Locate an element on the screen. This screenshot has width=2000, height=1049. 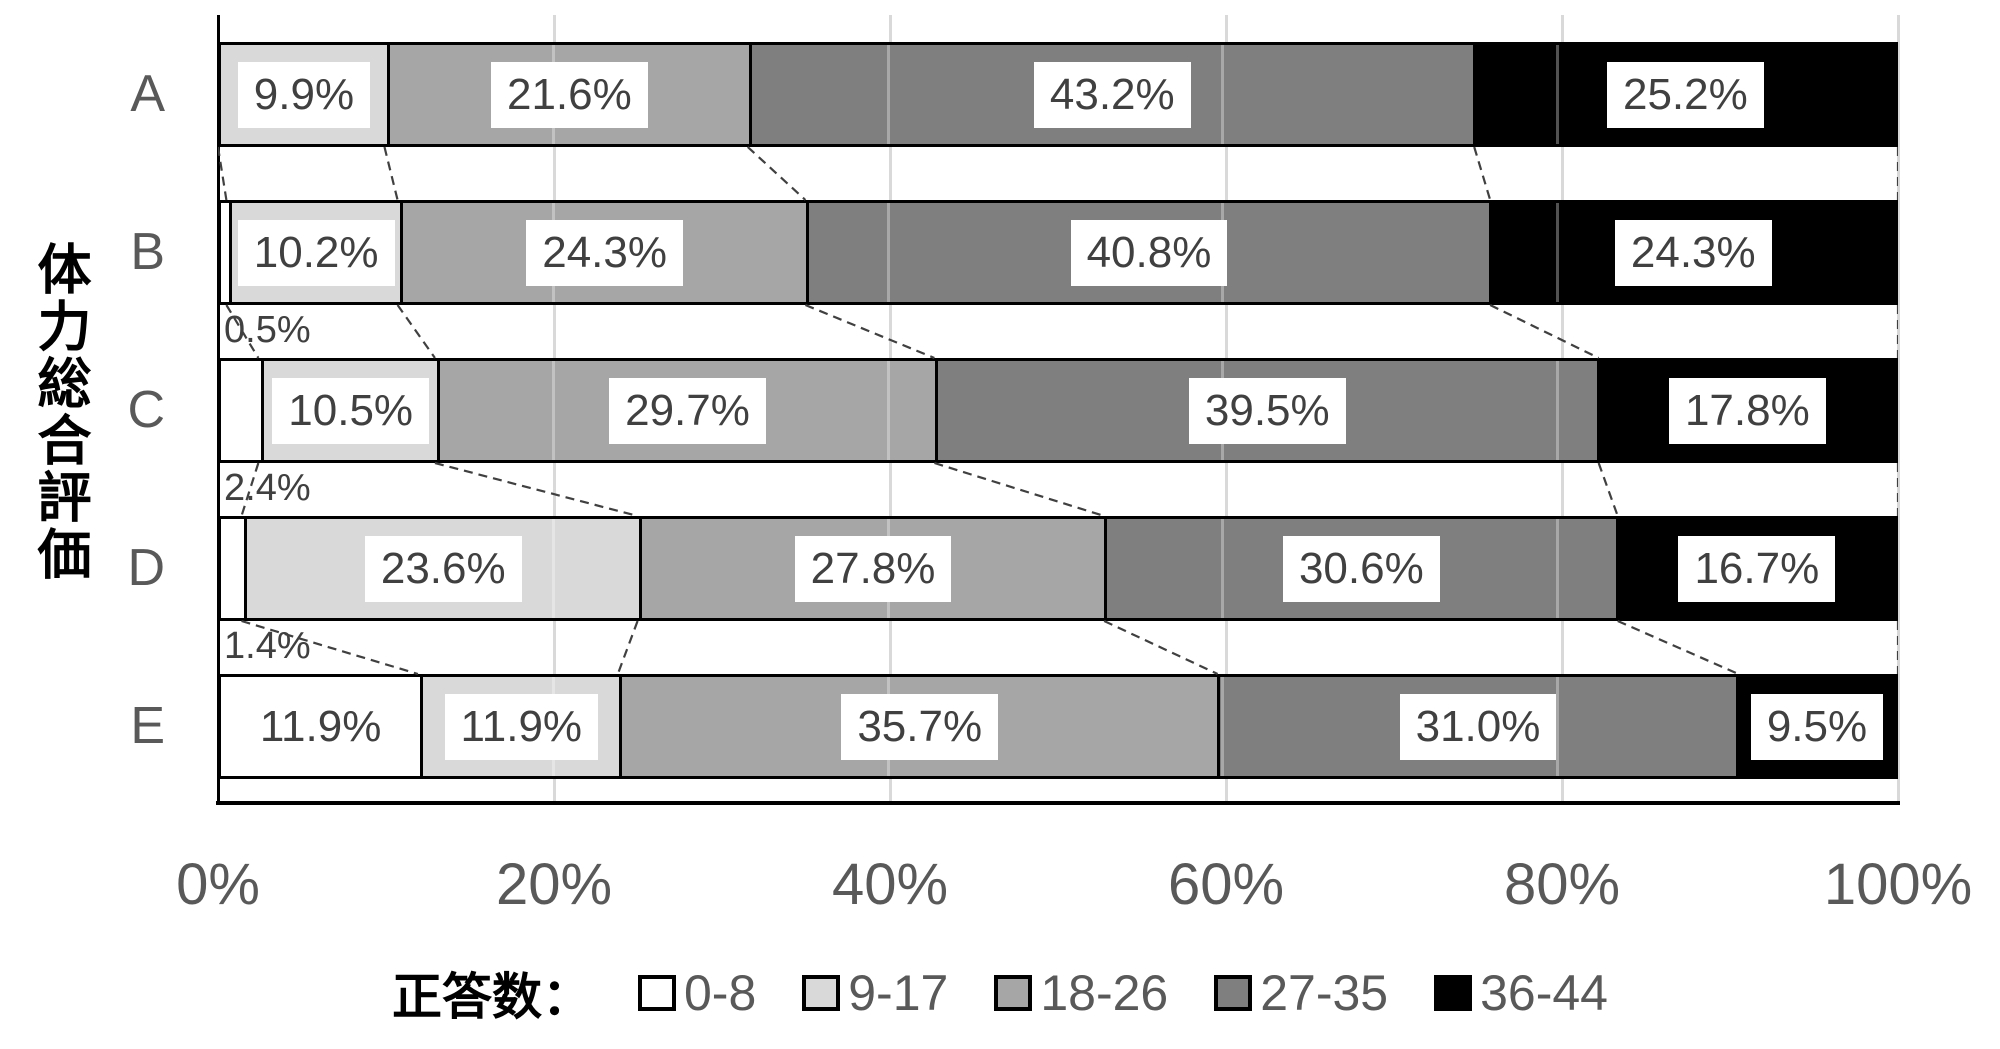
bar-segment-C-9-17: 10.5% is located at coordinates (349, 410).